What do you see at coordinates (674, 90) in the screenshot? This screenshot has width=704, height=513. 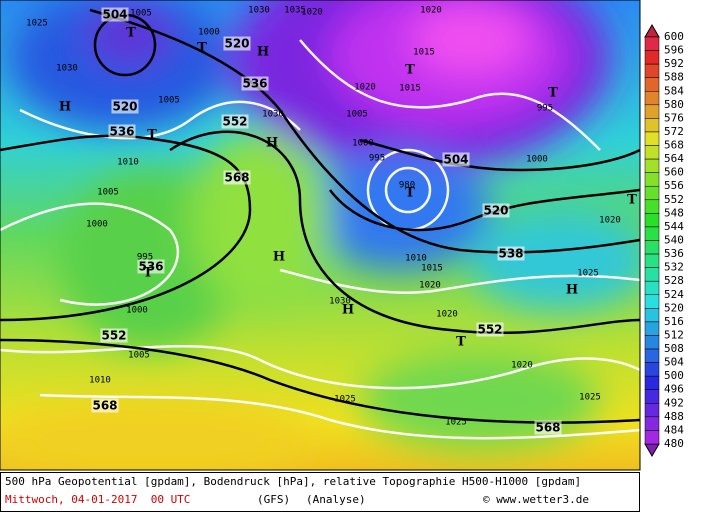 I see `colorbar-label: 584` at bounding box center [674, 90].